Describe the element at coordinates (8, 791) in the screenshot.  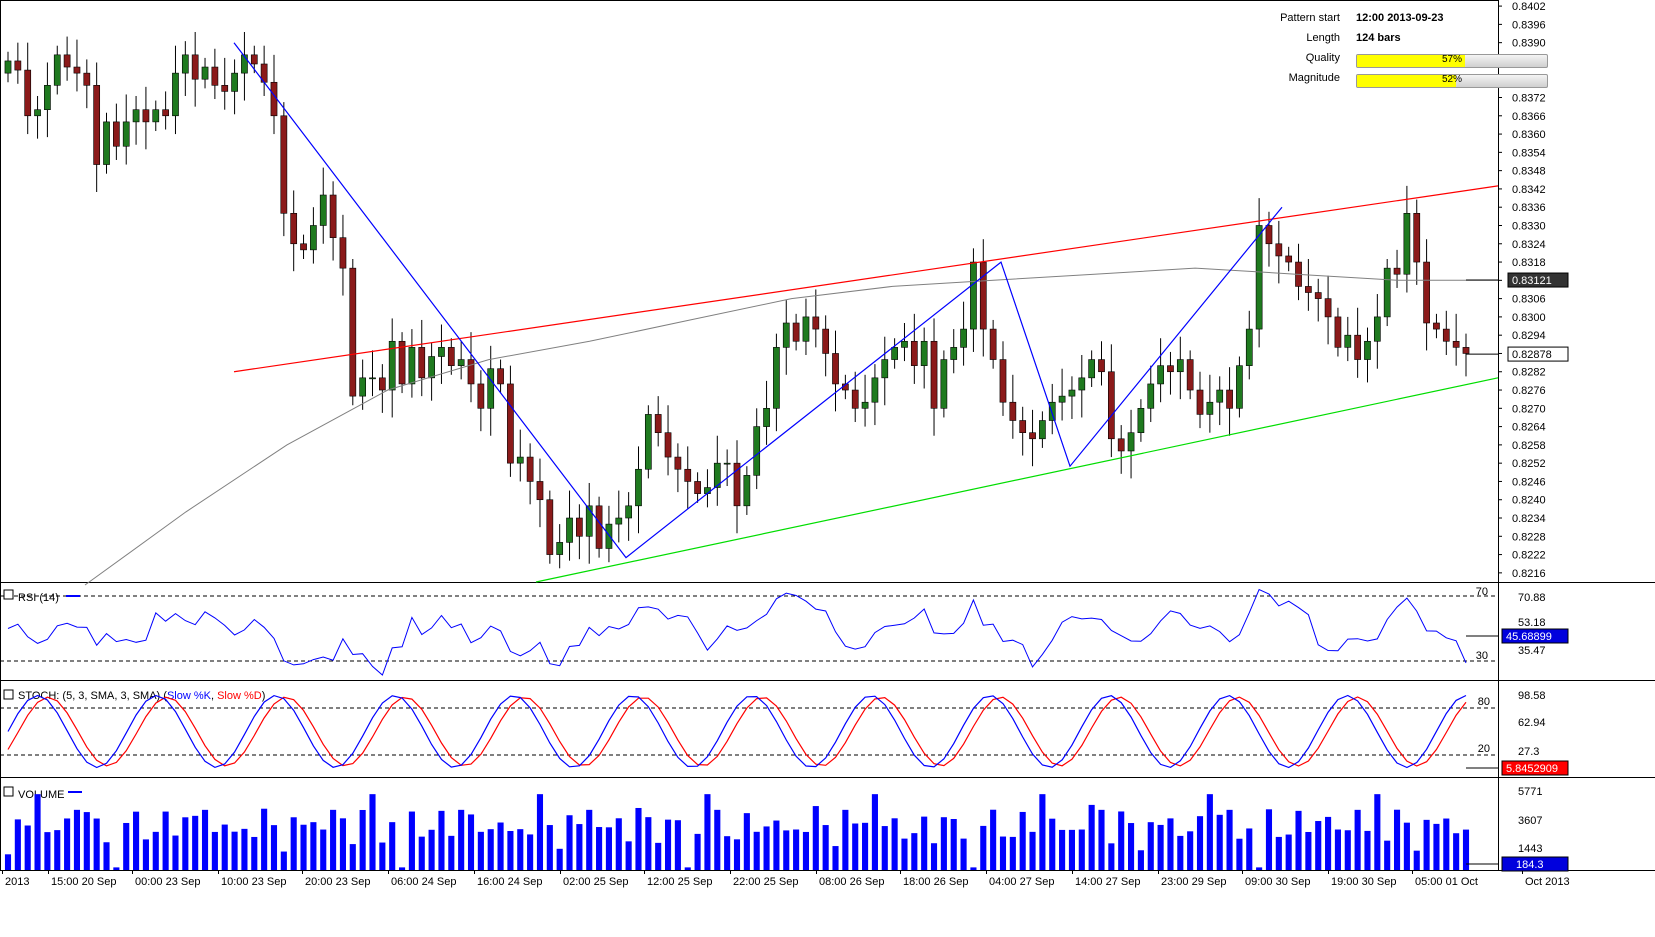
I see `volume-toggle-icon` at that location.